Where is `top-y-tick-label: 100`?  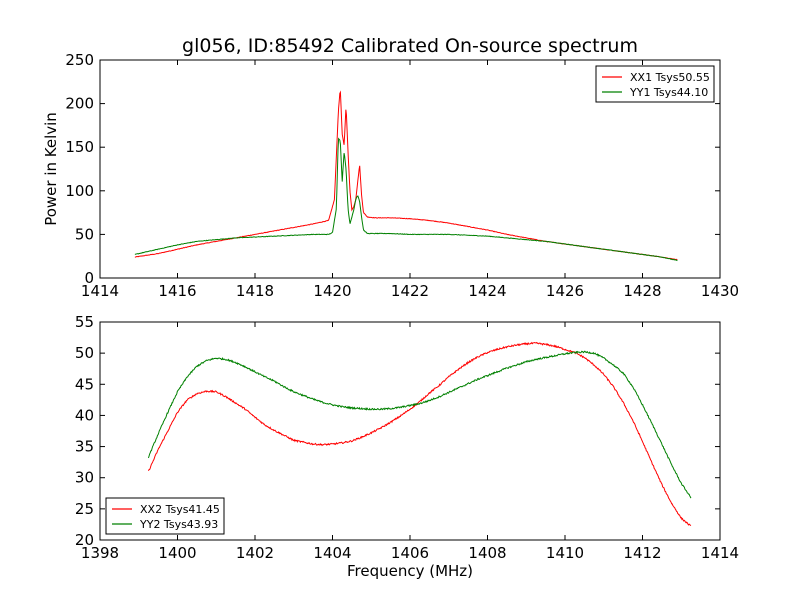 top-y-tick-label: 100 is located at coordinates (79, 191).